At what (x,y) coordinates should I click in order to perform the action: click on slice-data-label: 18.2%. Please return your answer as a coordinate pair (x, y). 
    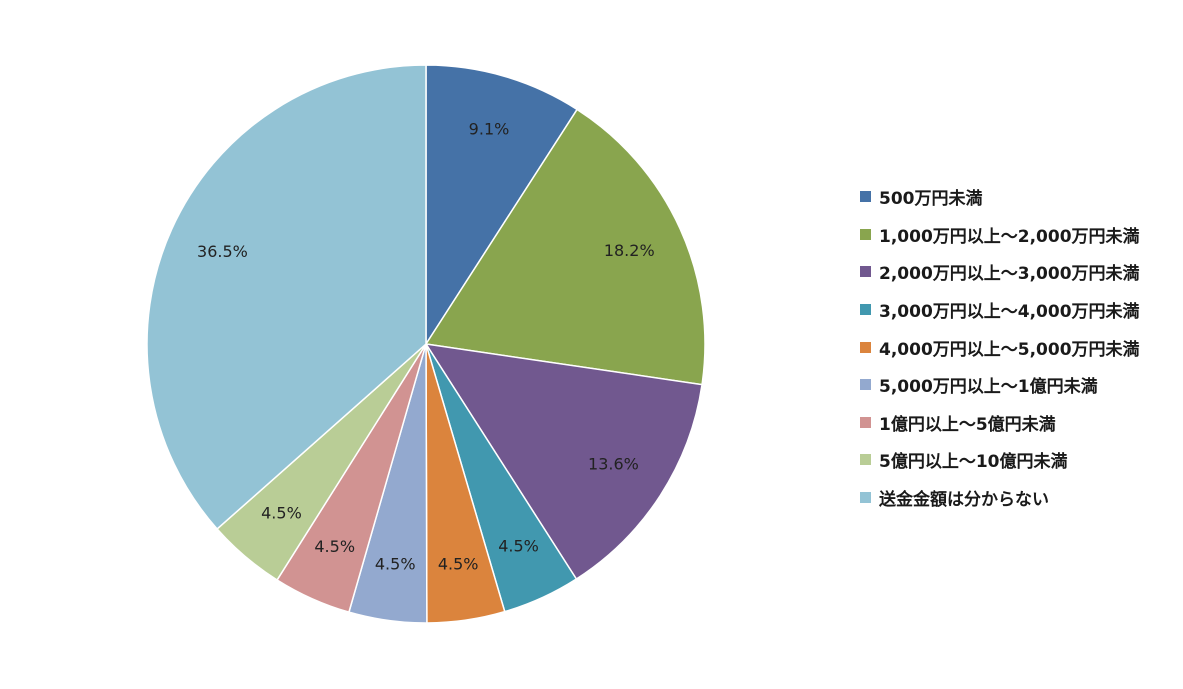
    Looking at the image, I should click on (629, 250).